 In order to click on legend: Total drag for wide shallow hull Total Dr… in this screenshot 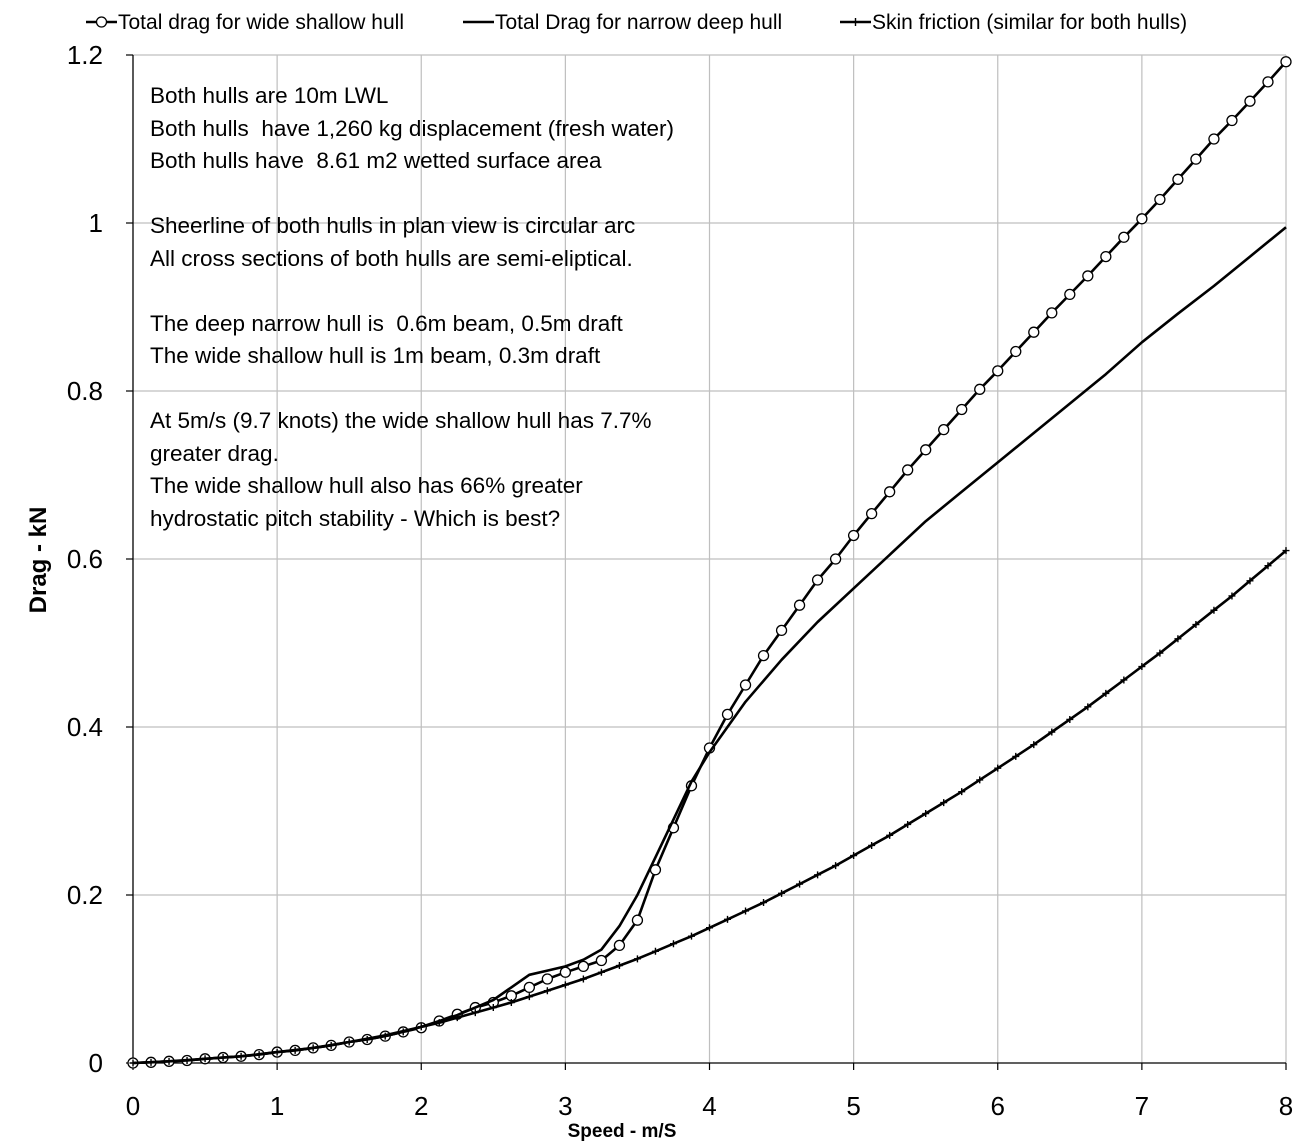, I will do `click(636, 22)`.